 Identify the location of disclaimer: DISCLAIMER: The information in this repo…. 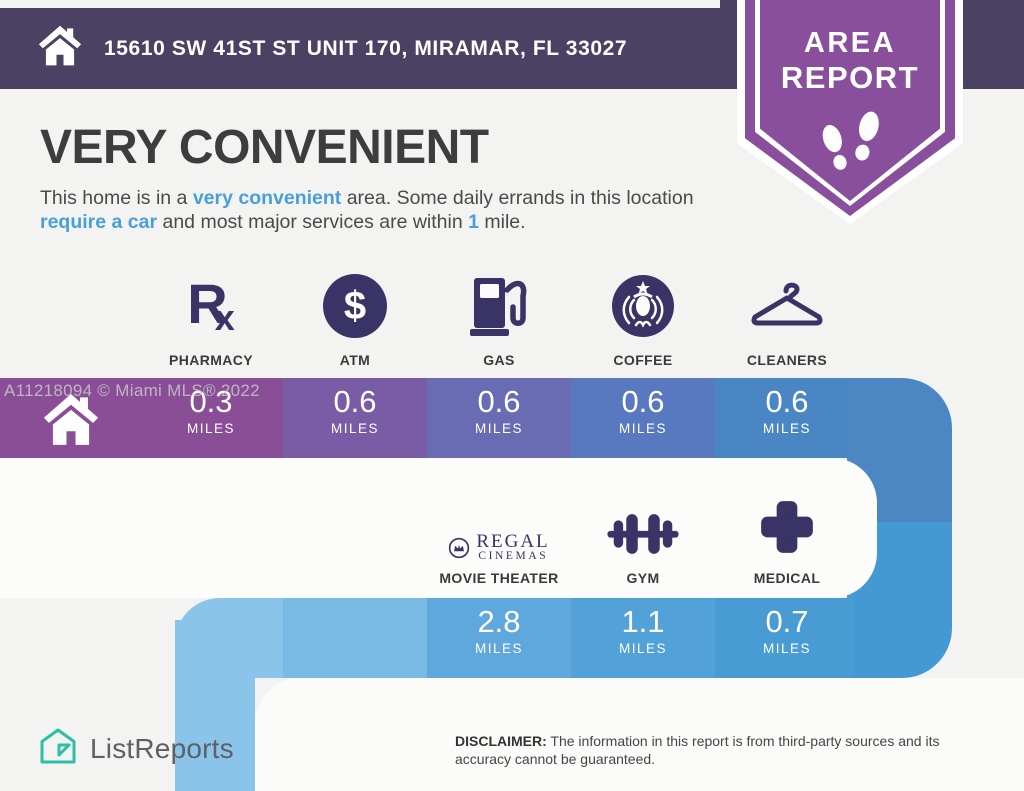
(725, 750).